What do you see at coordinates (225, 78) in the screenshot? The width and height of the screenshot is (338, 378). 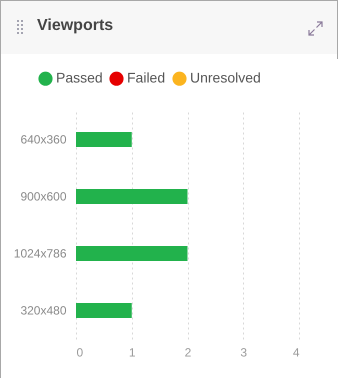 I see `legend-label: Unresolved` at bounding box center [225, 78].